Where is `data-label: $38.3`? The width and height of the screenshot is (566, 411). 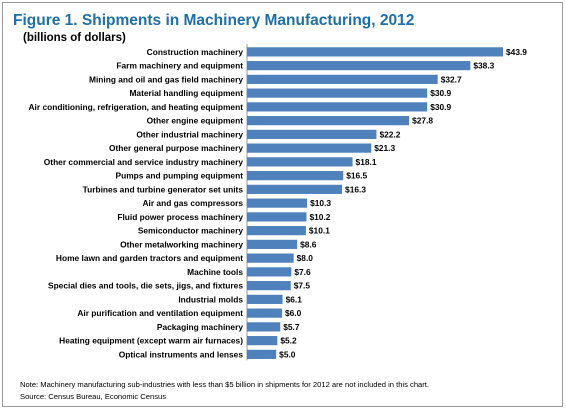
data-label: $38.3 is located at coordinates (483, 66).